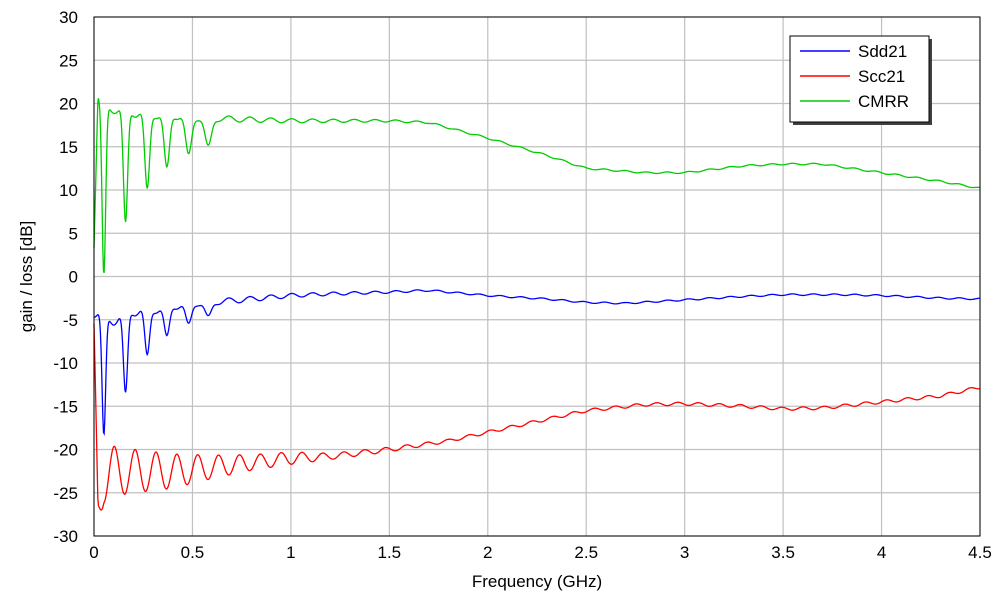  What do you see at coordinates (73, 277) in the screenshot?
I see `y-tick-label: 0` at bounding box center [73, 277].